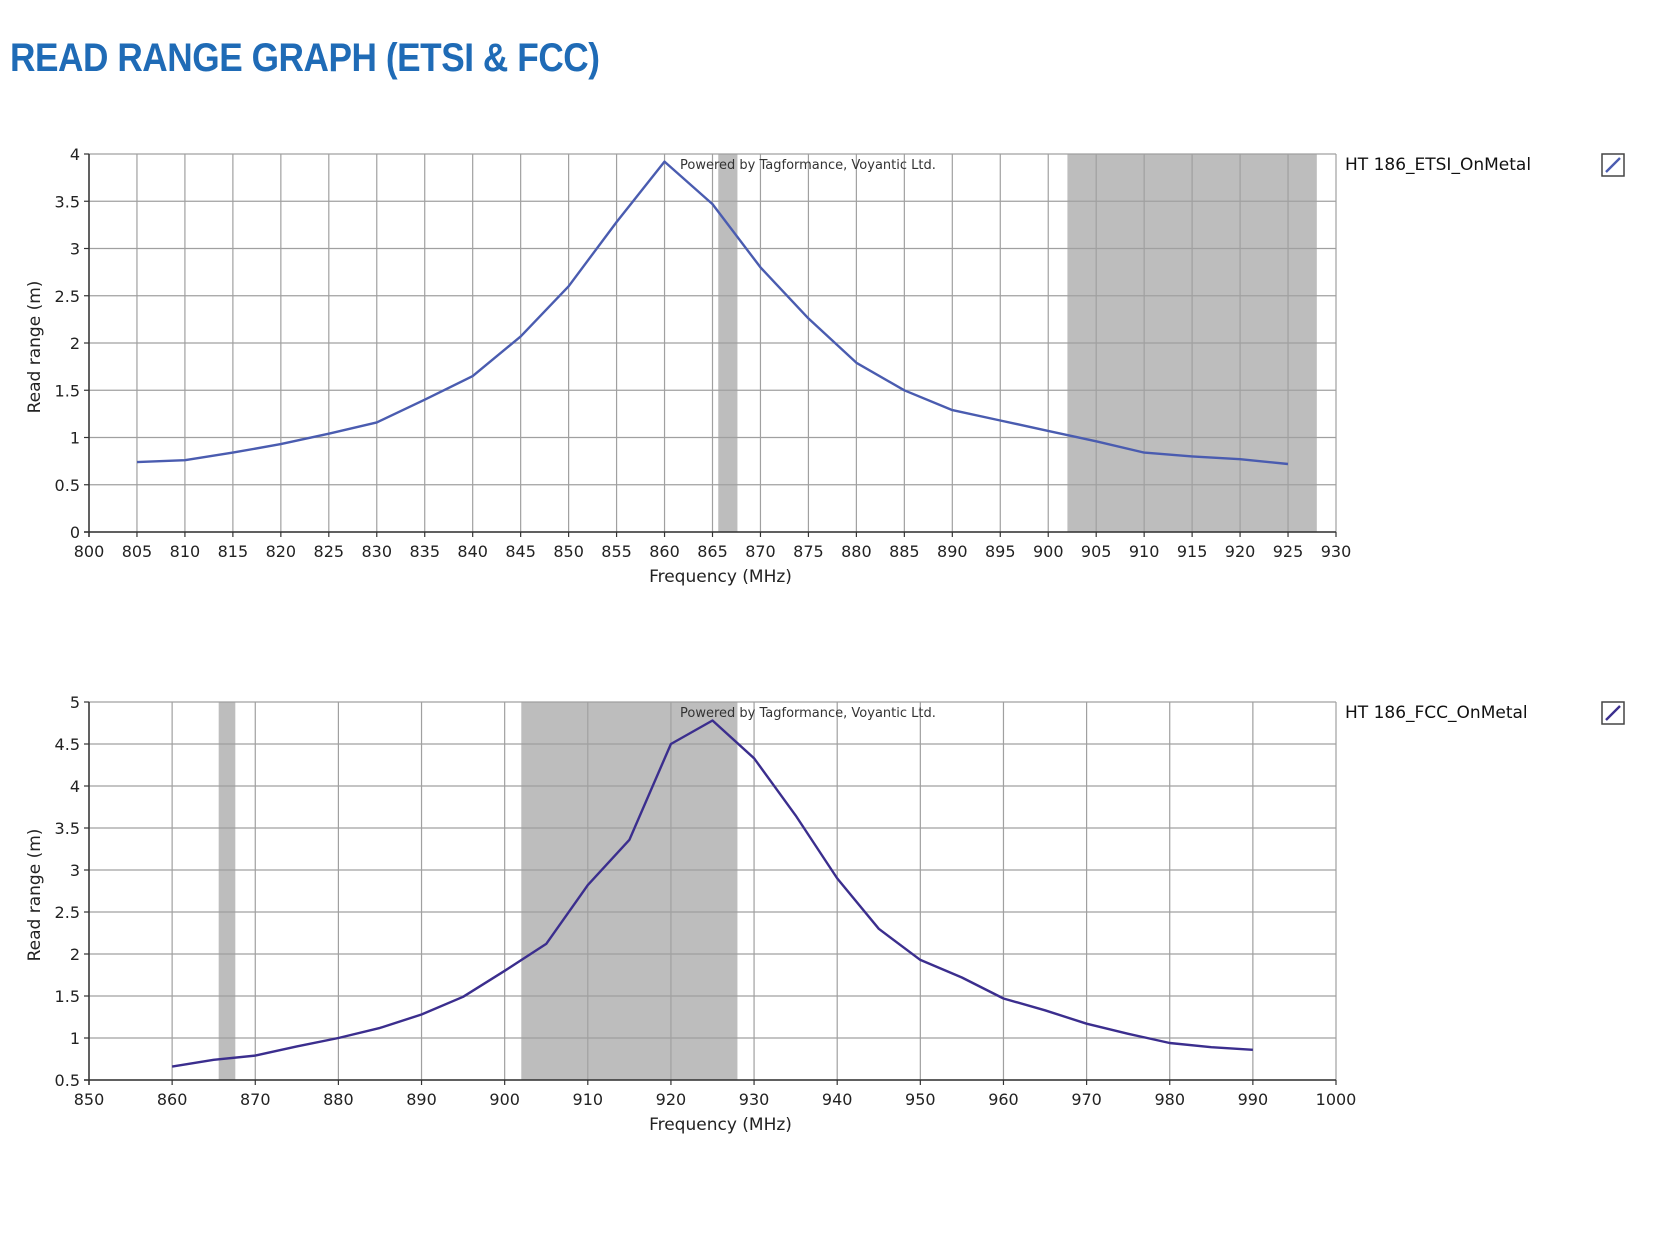 The width and height of the screenshot is (1660, 1240). Describe the element at coordinates (472, 551) in the screenshot. I see `etsi-x-tick-label: 840` at that location.